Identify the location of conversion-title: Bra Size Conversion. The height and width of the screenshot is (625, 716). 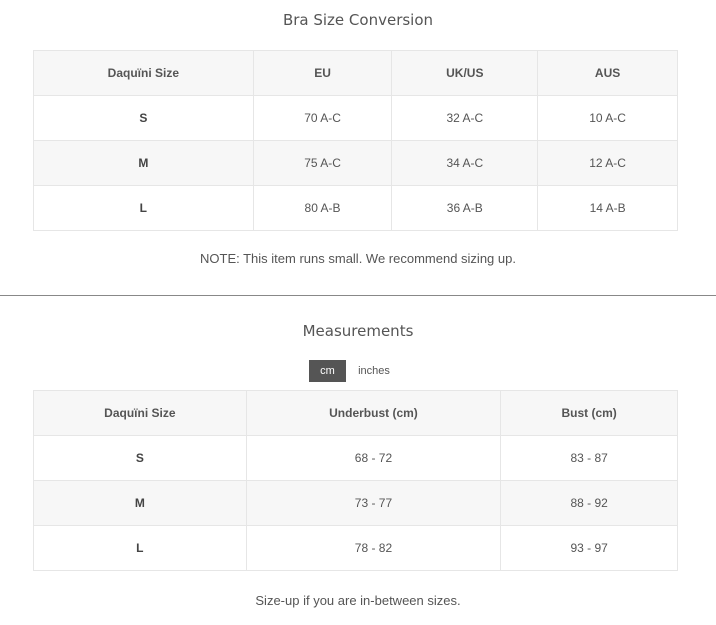
(358, 20).